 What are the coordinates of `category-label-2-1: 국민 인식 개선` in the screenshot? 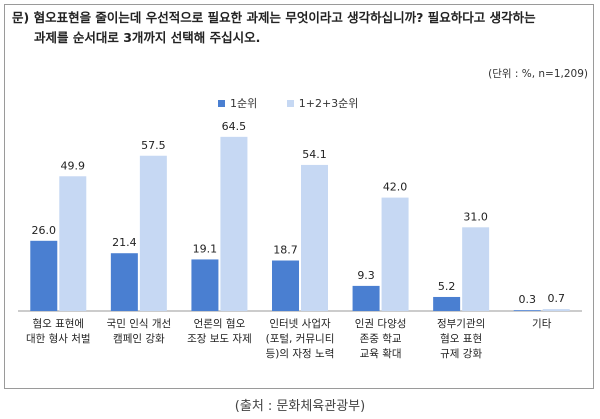 It's located at (139, 324).